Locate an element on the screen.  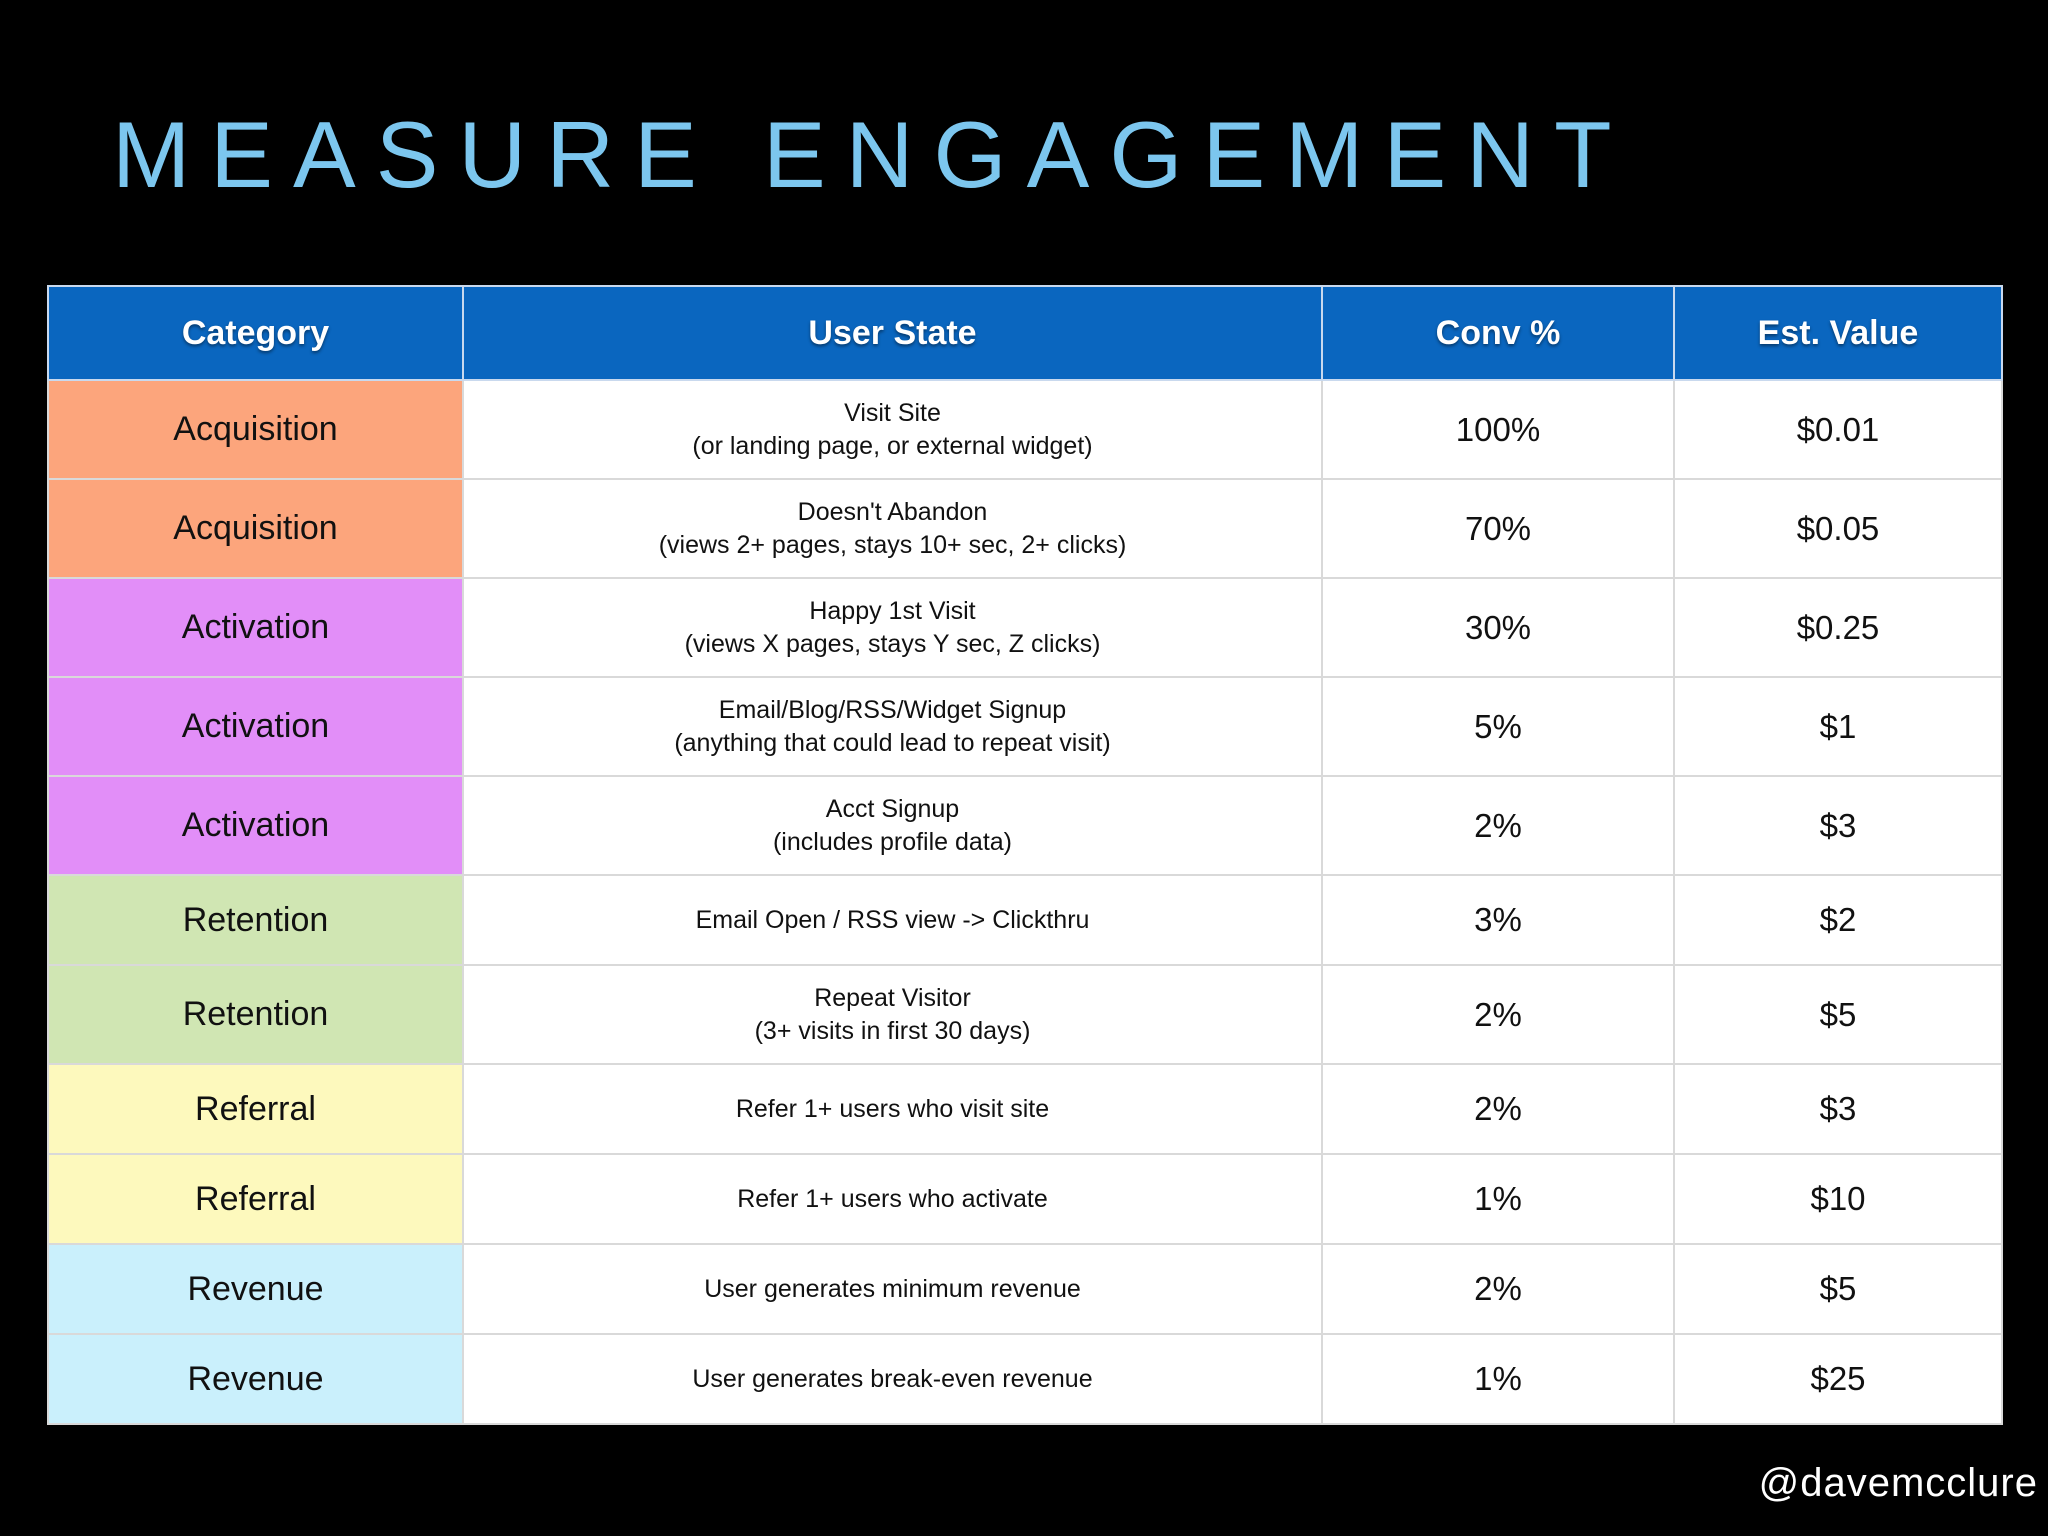
user-state-text: User generates minimum revenue is located at coordinates (892, 1288).